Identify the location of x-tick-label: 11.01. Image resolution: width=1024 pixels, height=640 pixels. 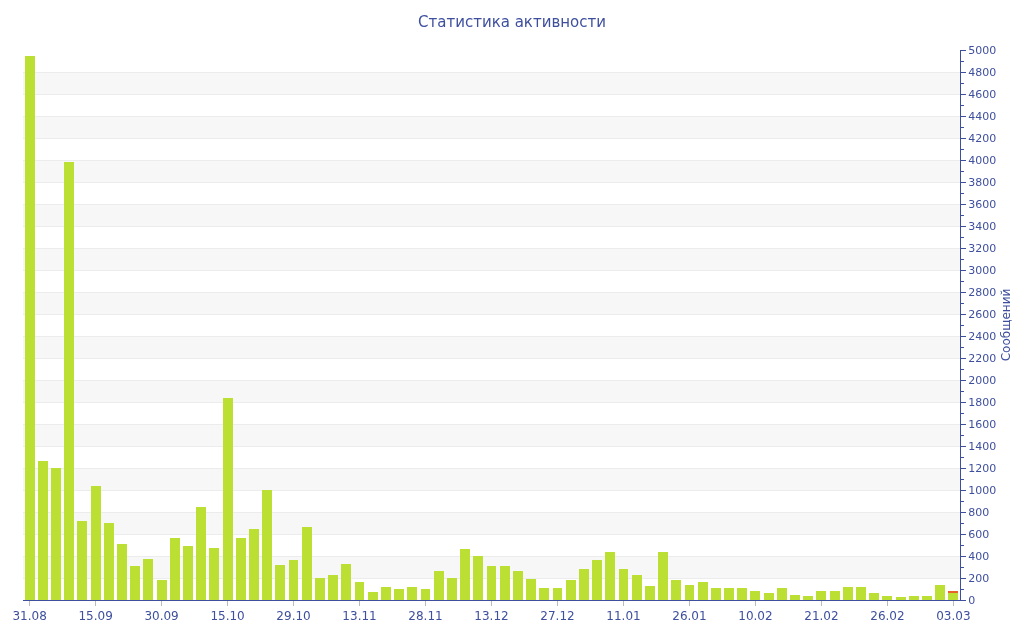
(623, 616).